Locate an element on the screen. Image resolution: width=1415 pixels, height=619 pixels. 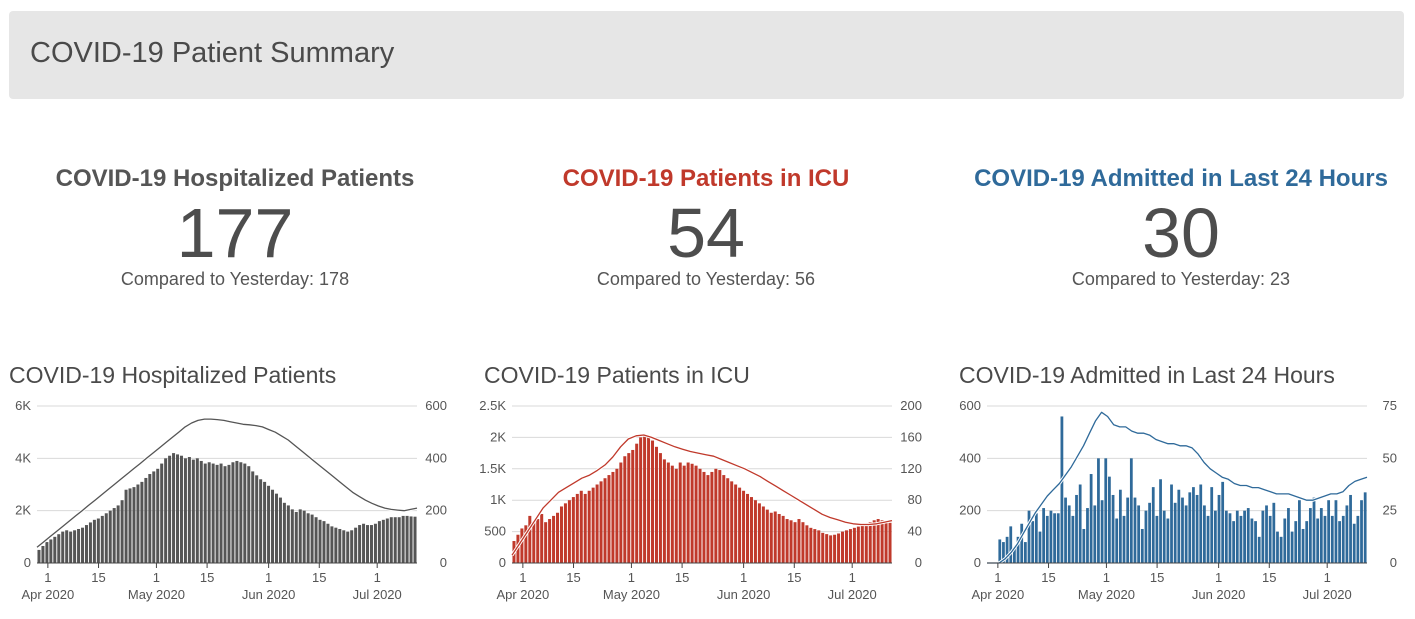
x-month-label: Apr 2020 is located at coordinates (997, 594).